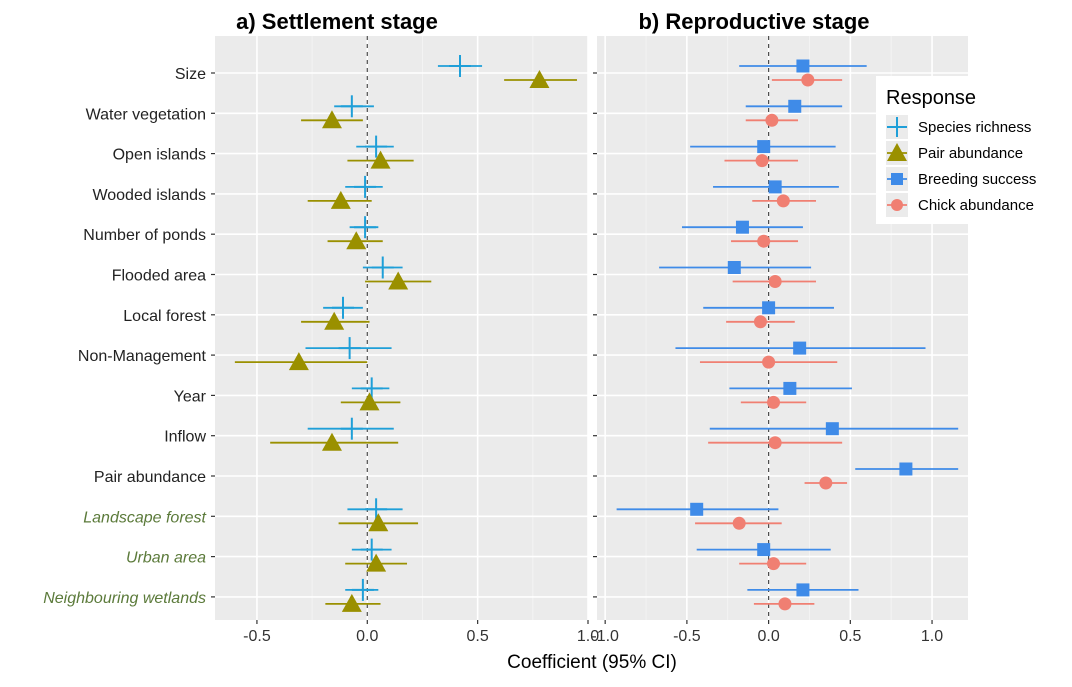 The width and height of the screenshot is (1072, 687). Describe the element at coordinates (142, 356) in the screenshot. I see `y-label-non-management: Non-Management` at that location.